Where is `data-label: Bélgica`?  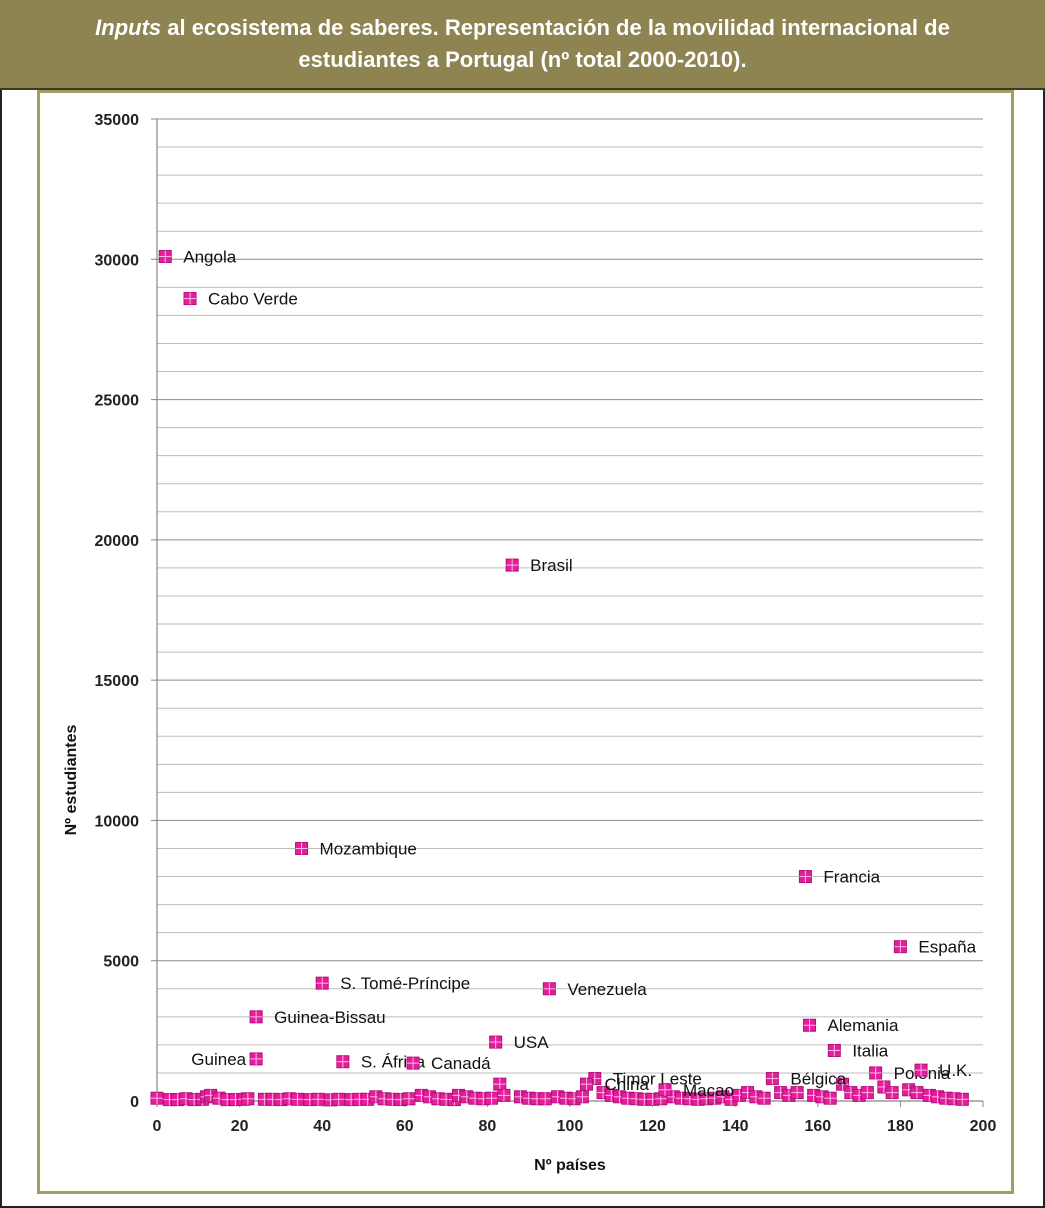 data-label: Bélgica is located at coordinates (818, 1079).